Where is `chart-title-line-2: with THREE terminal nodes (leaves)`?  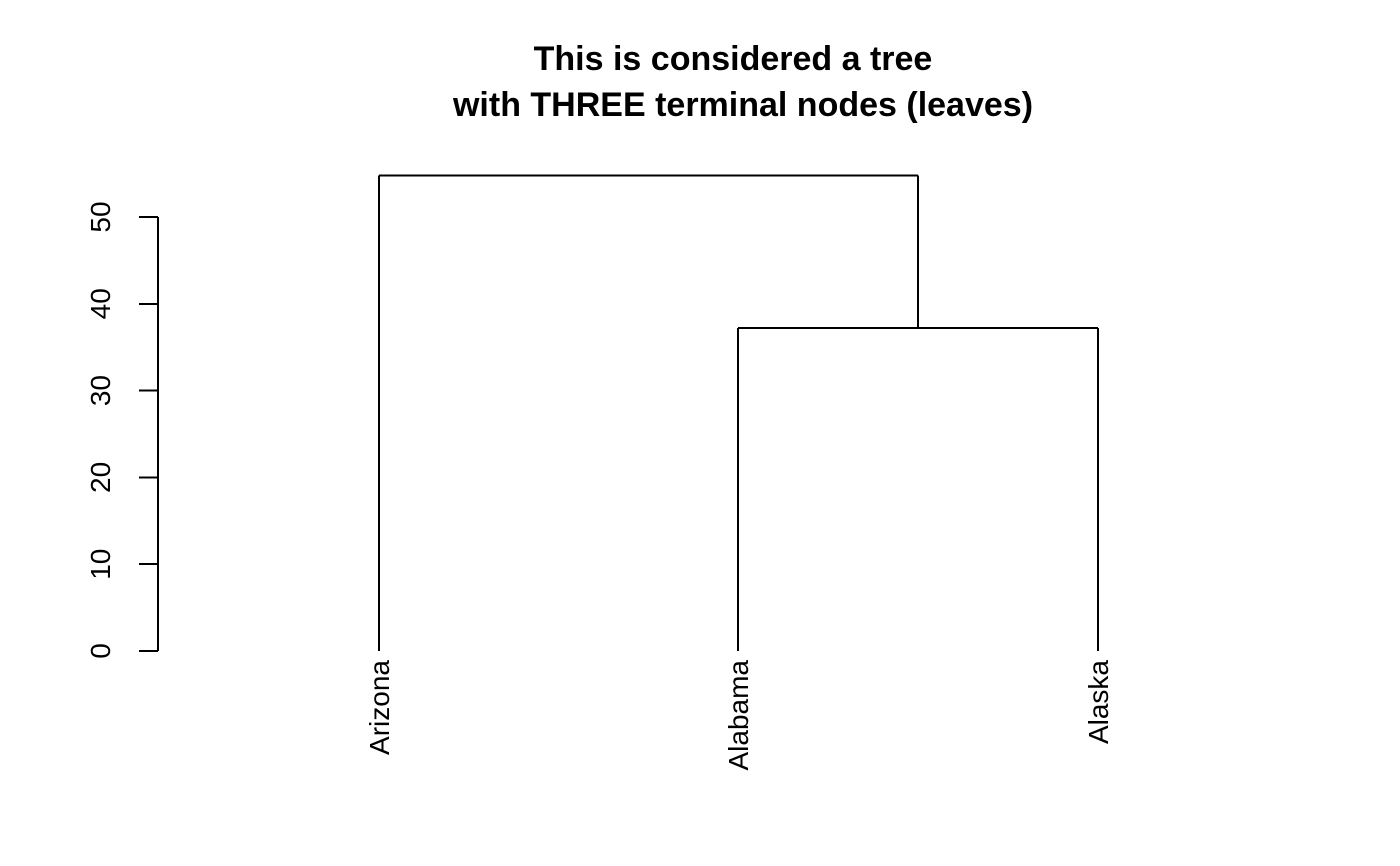 chart-title-line-2: with THREE terminal nodes (leaves) is located at coordinates (742, 105).